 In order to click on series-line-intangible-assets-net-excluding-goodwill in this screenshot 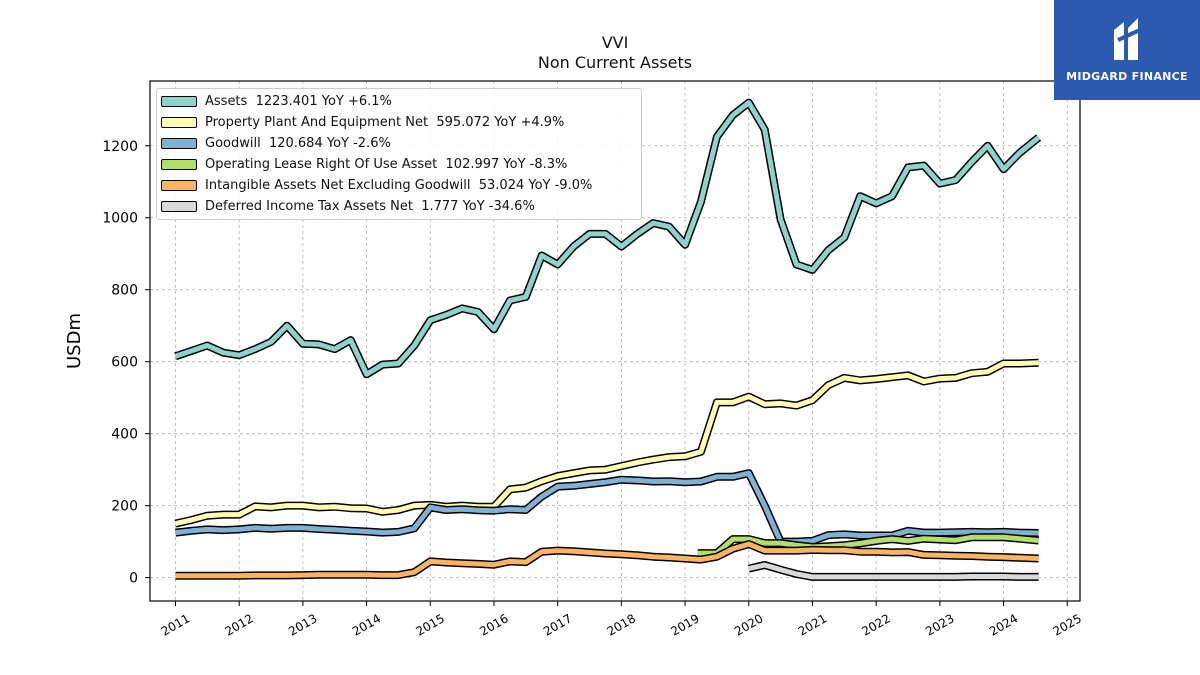, I will do `click(607, 560)`.